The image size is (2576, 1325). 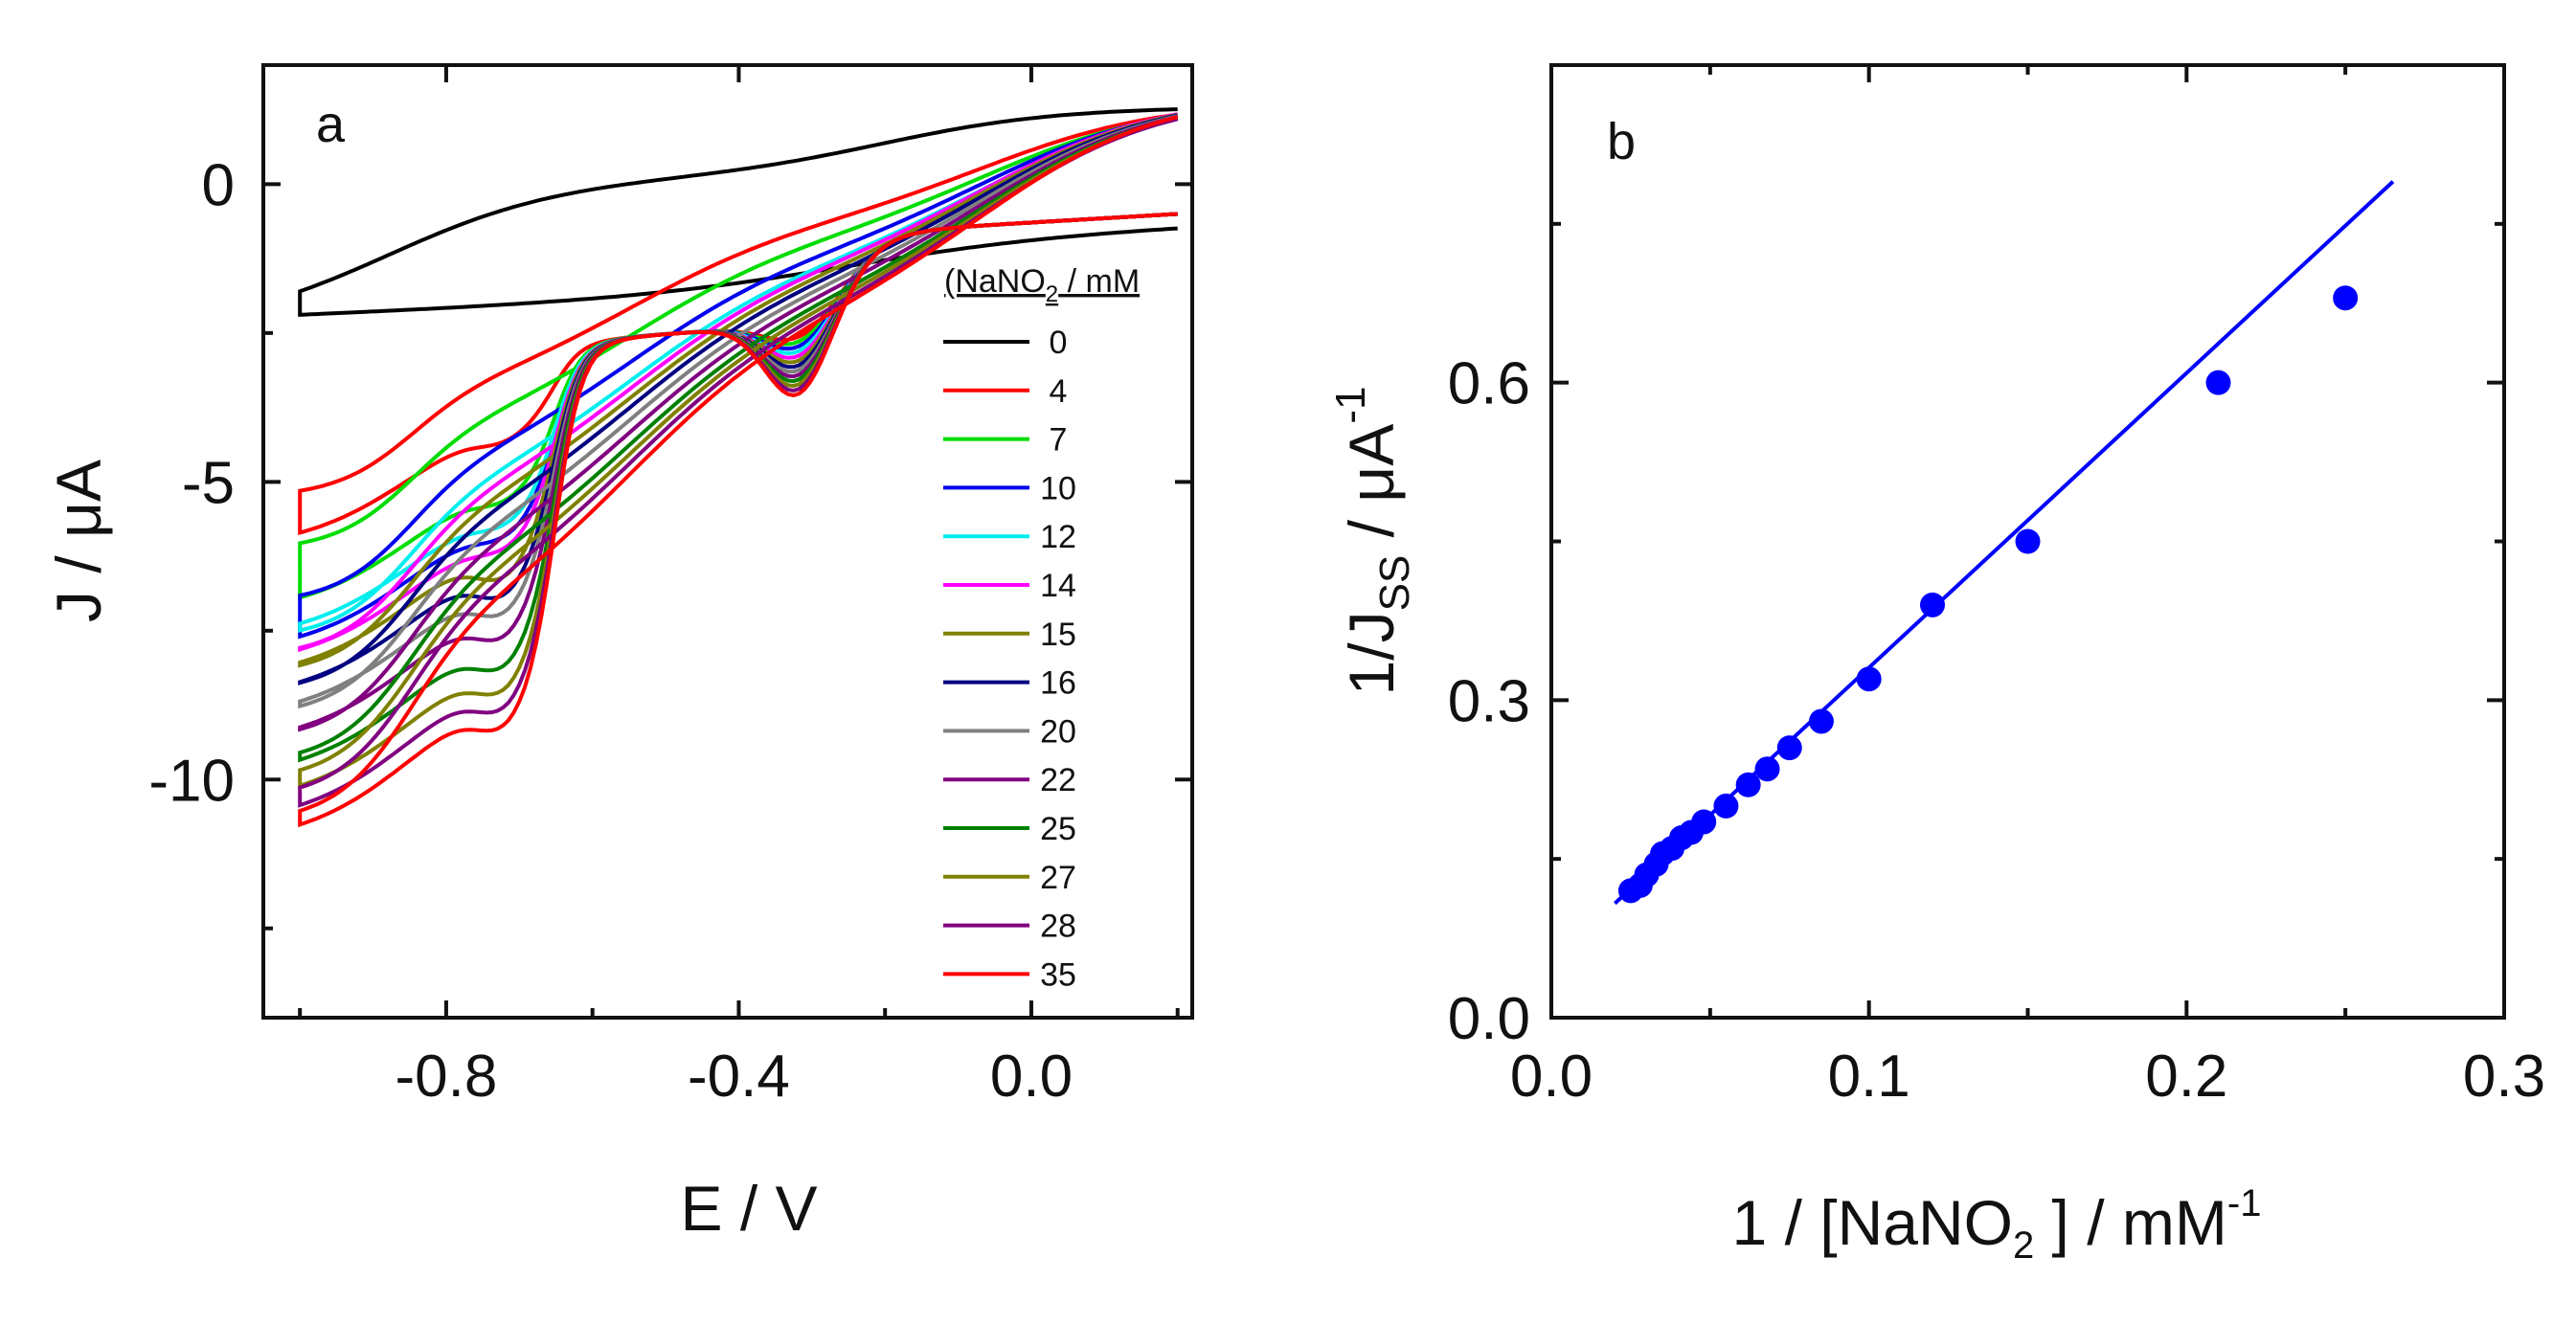 What do you see at coordinates (1058, 488) in the screenshot?
I see `legend-label-10: 10` at bounding box center [1058, 488].